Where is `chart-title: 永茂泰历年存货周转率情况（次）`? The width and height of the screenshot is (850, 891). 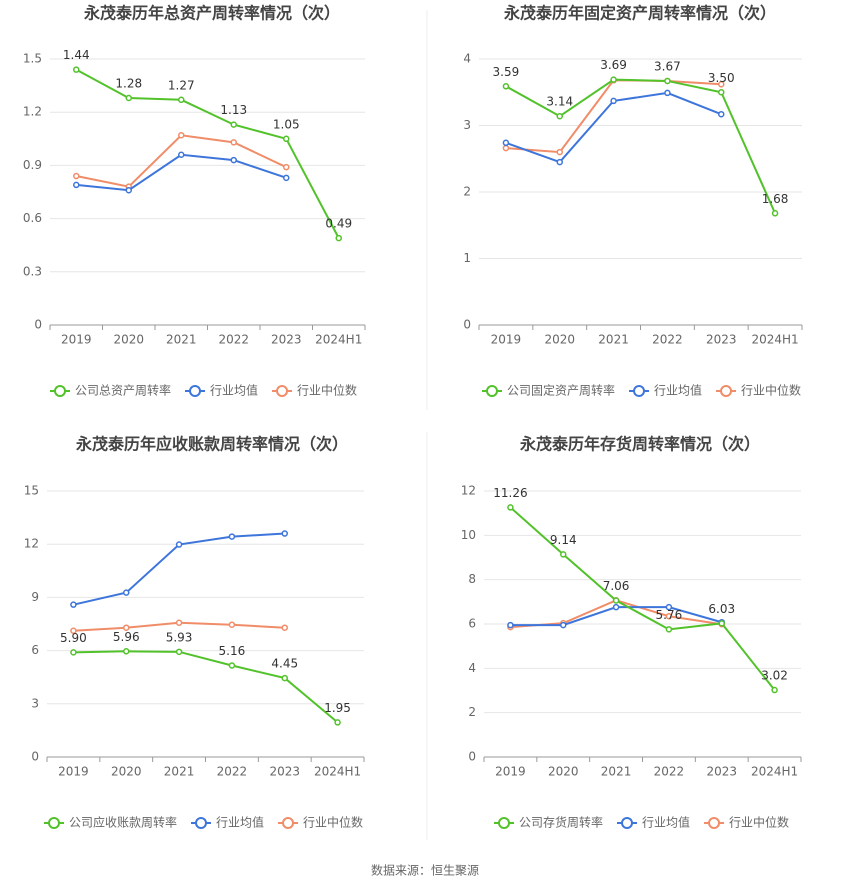
chart-title: 永茂泰历年存货周转率情况（次） is located at coordinates (639, 444).